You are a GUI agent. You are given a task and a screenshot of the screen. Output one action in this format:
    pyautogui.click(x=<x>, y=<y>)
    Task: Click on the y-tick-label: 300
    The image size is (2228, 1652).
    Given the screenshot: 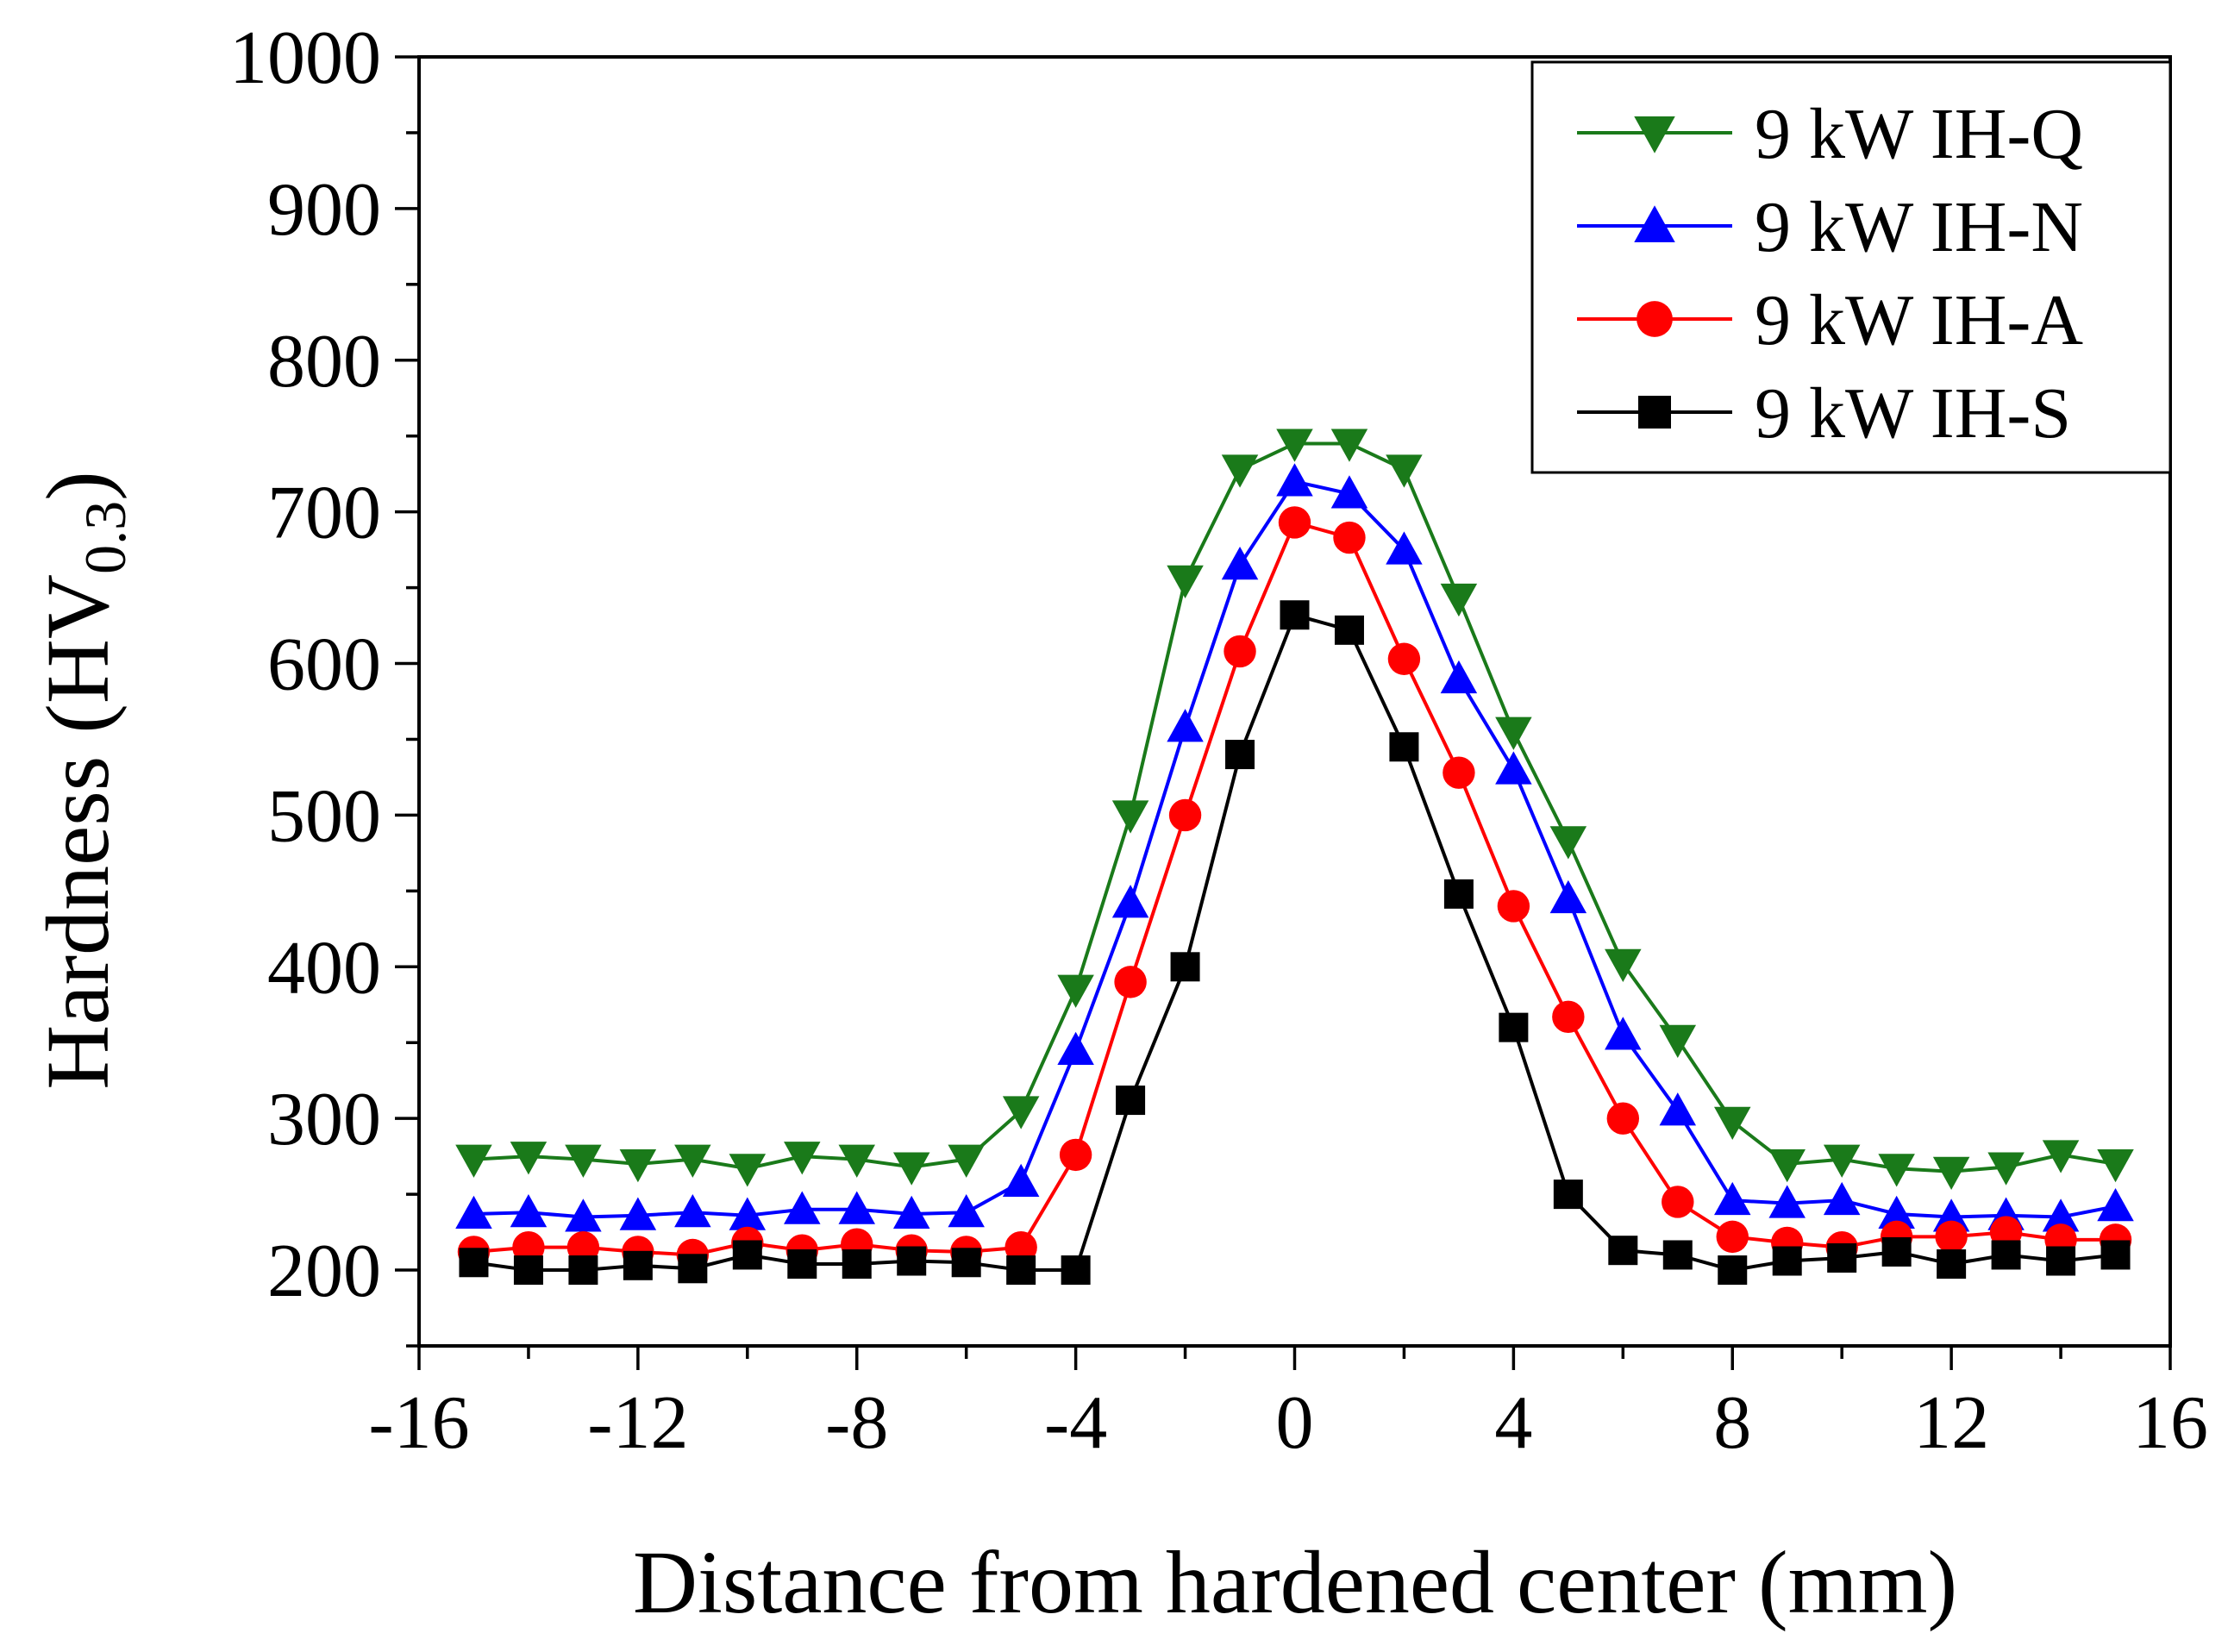 What is the action you would take?
    pyautogui.click(x=324, y=1119)
    